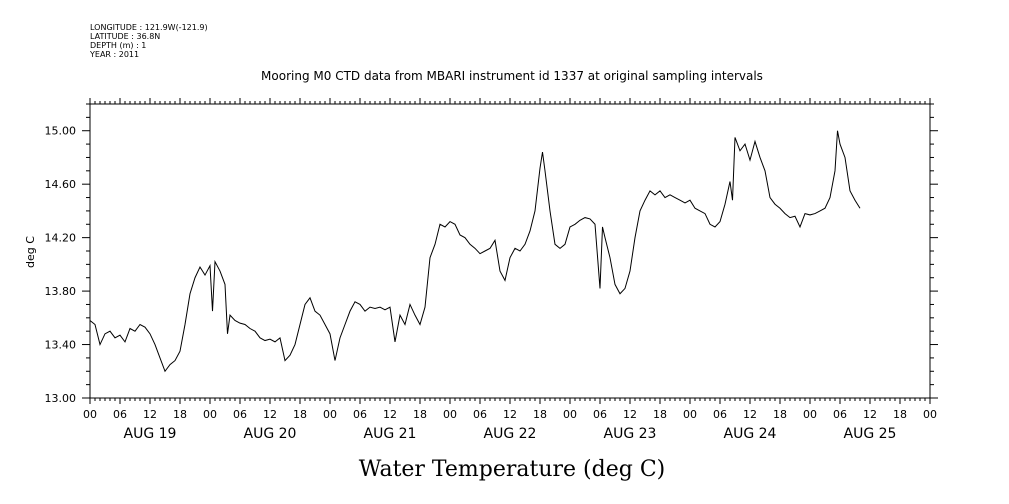 The height and width of the screenshot is (504, 1009). What do you see at coordinates (114, 54) in the screenshot?
I see `meta-year: YEAR : 2011` at bounding box center [114, 54].